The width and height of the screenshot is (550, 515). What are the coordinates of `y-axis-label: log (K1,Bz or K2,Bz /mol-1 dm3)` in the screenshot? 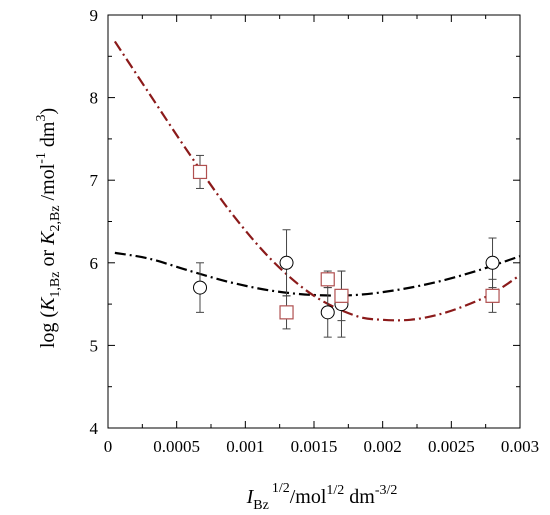 It's located at (48, 228).